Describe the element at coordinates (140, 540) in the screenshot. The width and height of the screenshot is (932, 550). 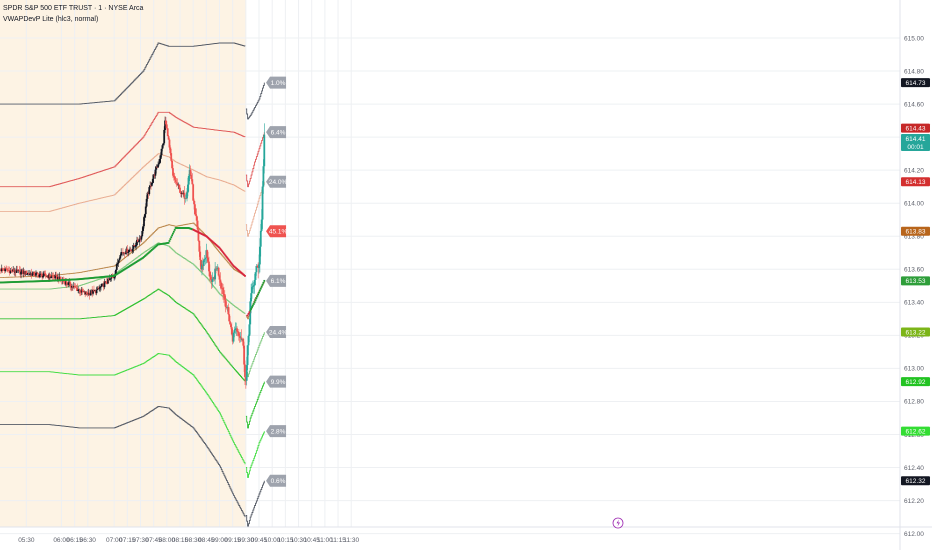
I see `time-tick-label: 07:30` at that location.